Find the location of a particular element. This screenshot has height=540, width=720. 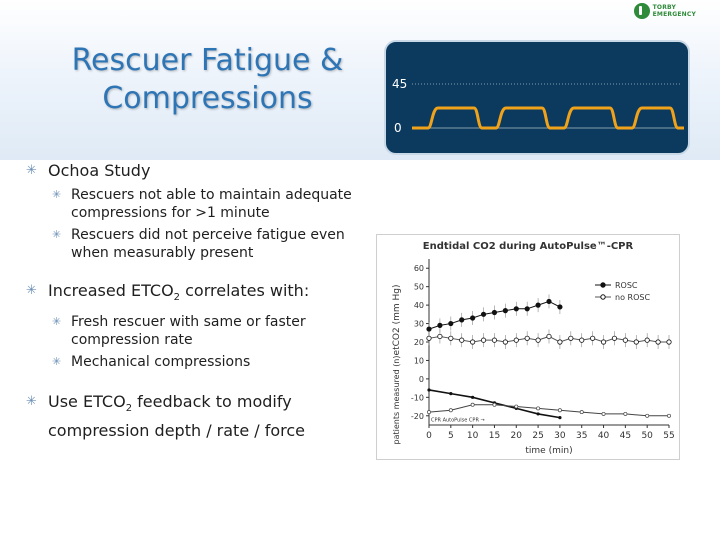

chart-title: Endtidal CO2 during AutoPulse™-CPR is located at coordinates (528, 246).